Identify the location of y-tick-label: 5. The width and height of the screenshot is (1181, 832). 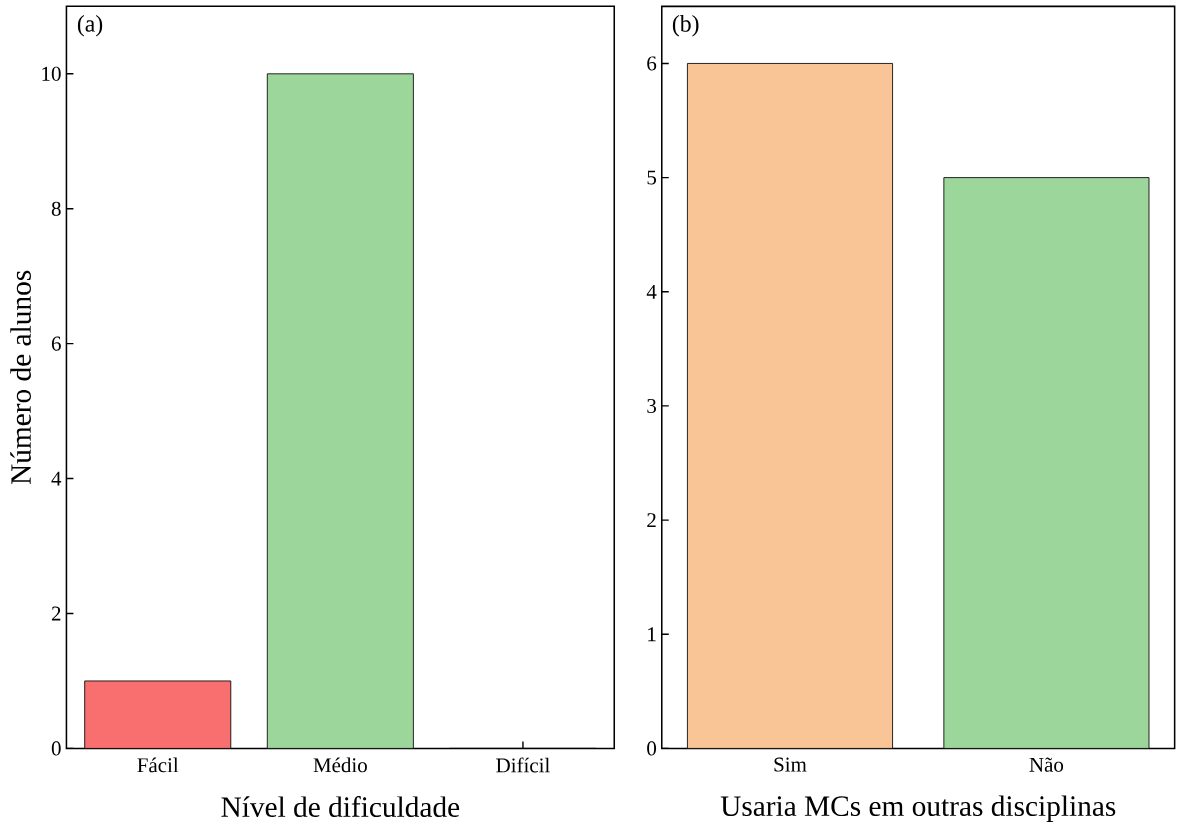
(652, 177).